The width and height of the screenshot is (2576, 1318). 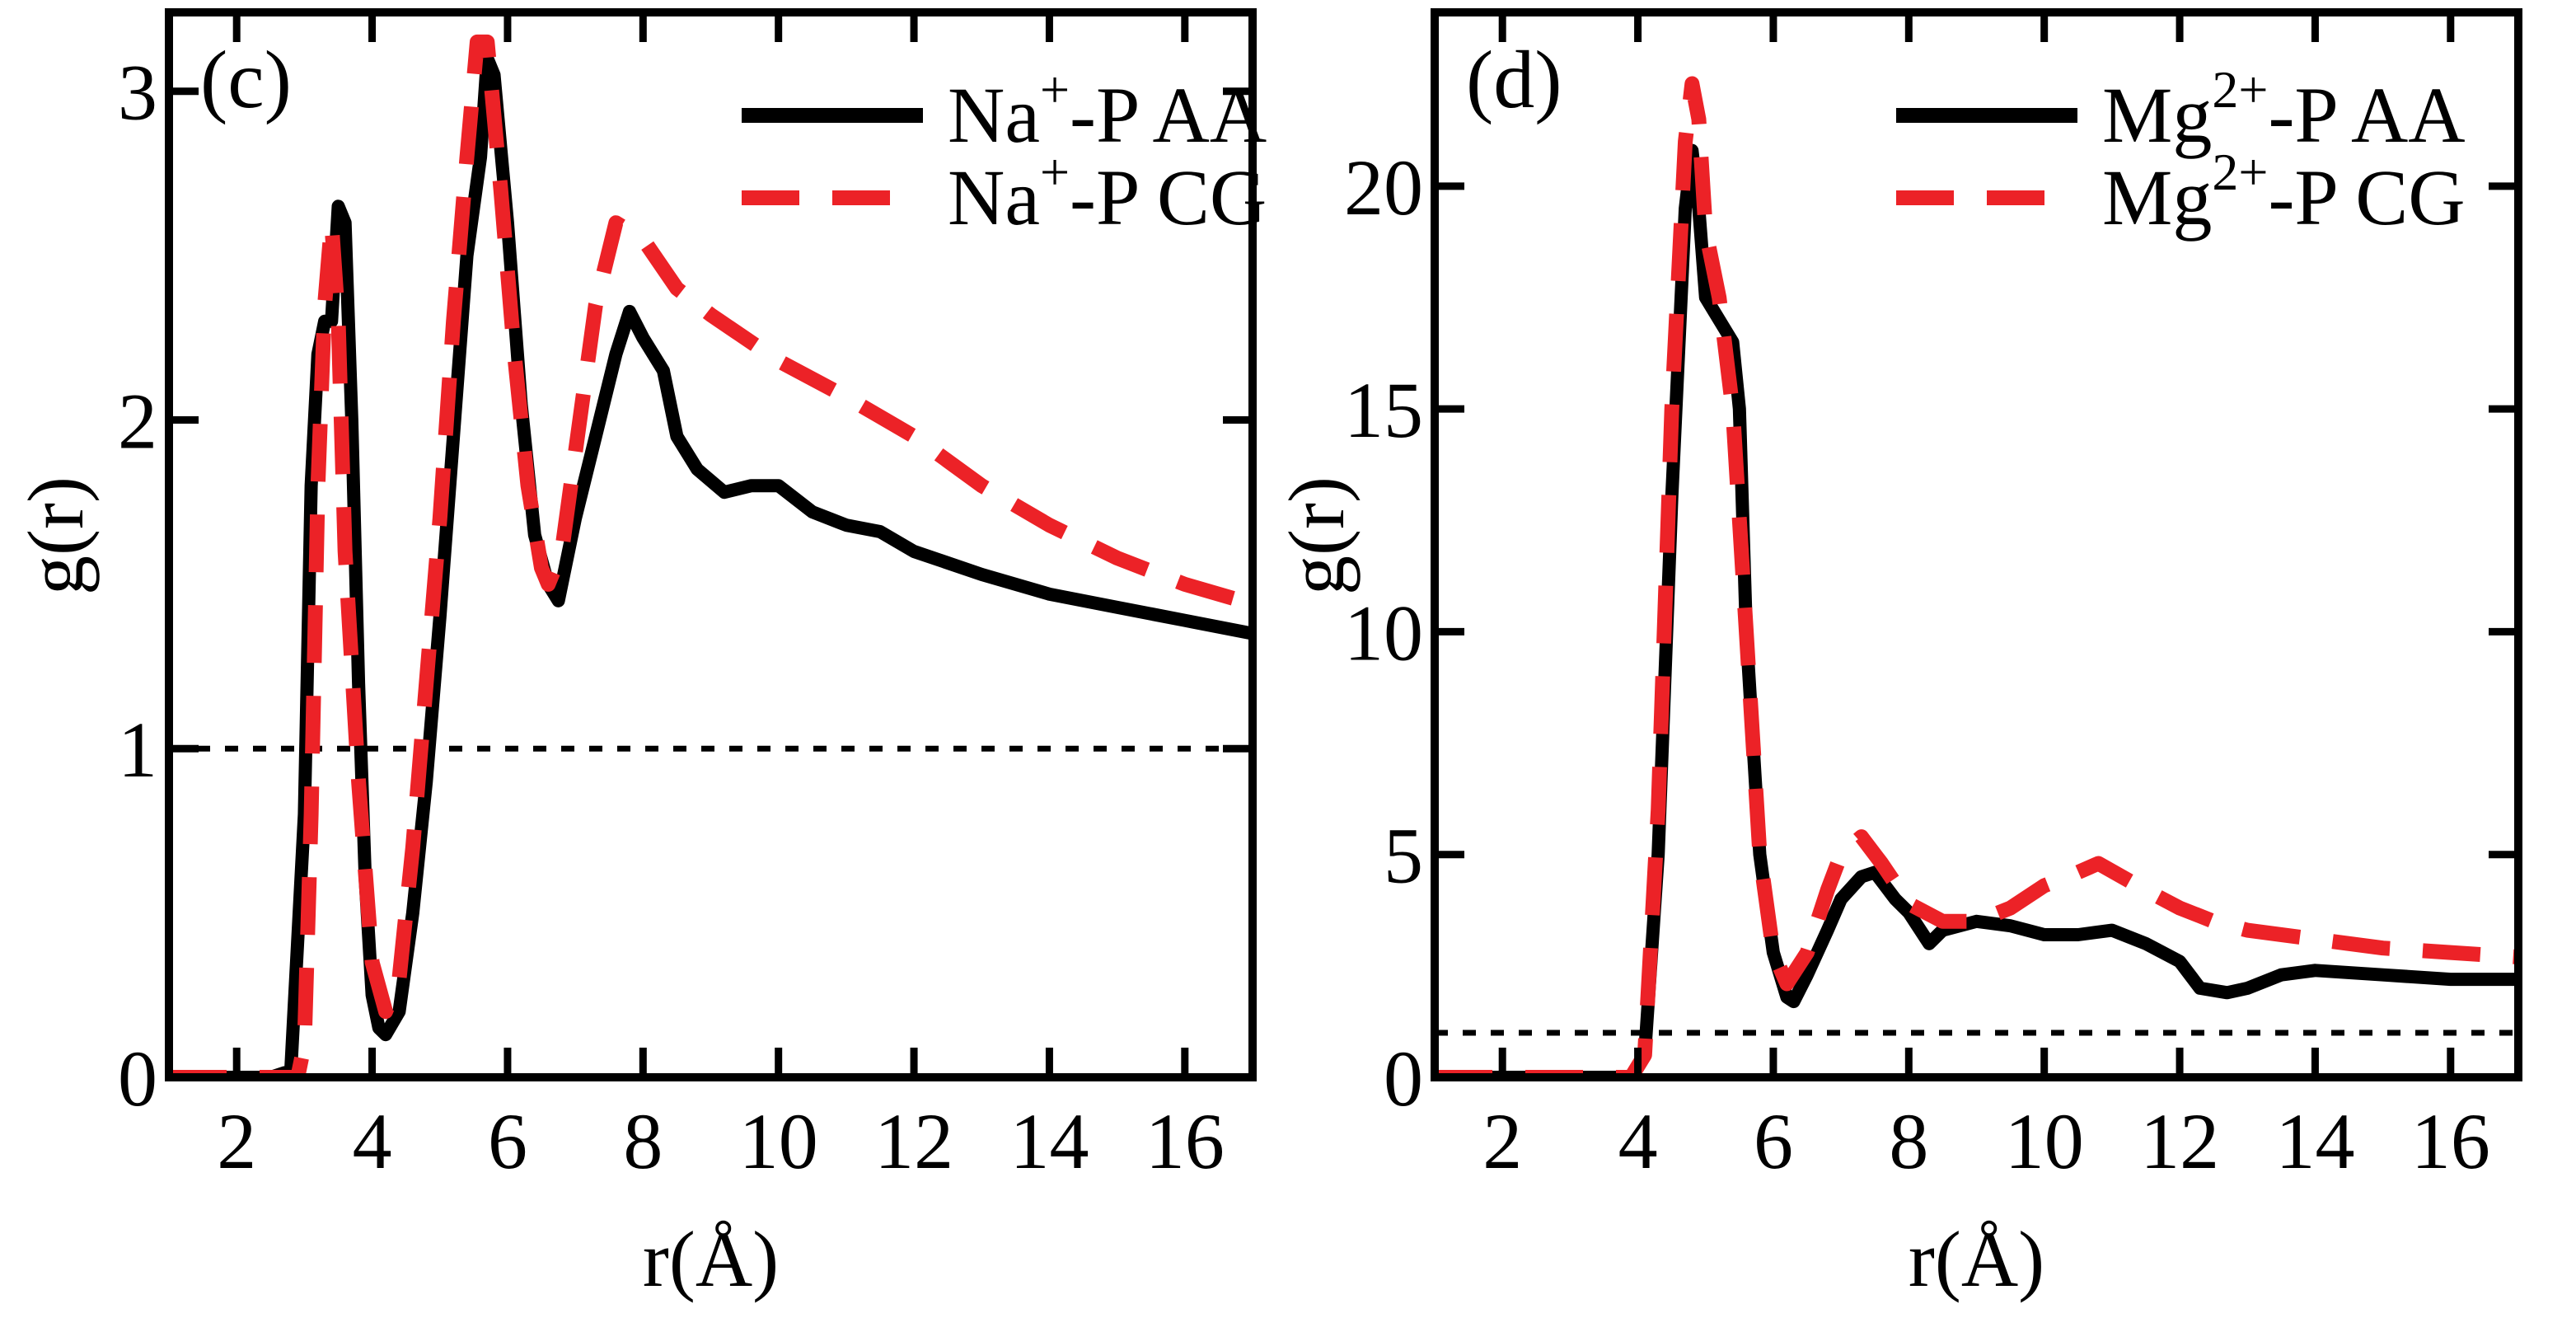 What do you see at coordinates (1383, 410) in the screenshot?
I see `y-tick-label: 15` at bounding box center [1383, 410].